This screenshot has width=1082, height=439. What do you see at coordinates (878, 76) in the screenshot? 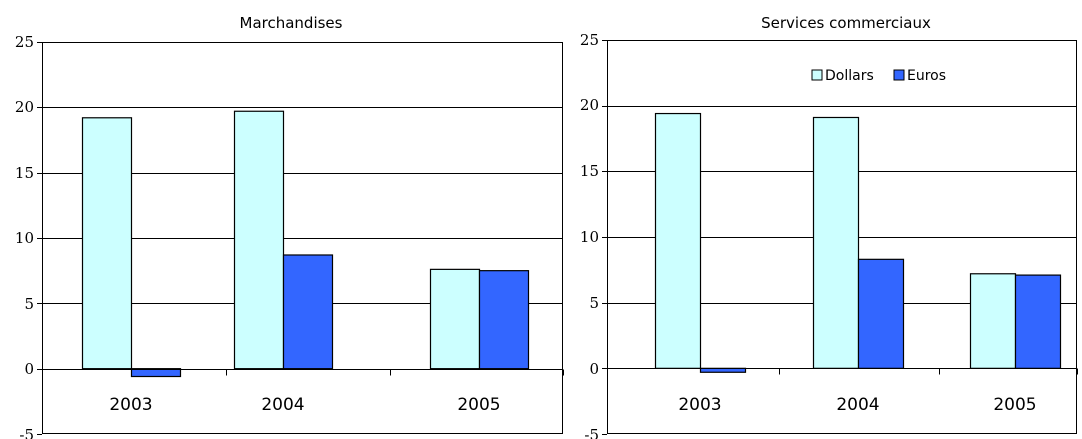
I see `legend: Dollars Euros` at bounding box center [878, 76].